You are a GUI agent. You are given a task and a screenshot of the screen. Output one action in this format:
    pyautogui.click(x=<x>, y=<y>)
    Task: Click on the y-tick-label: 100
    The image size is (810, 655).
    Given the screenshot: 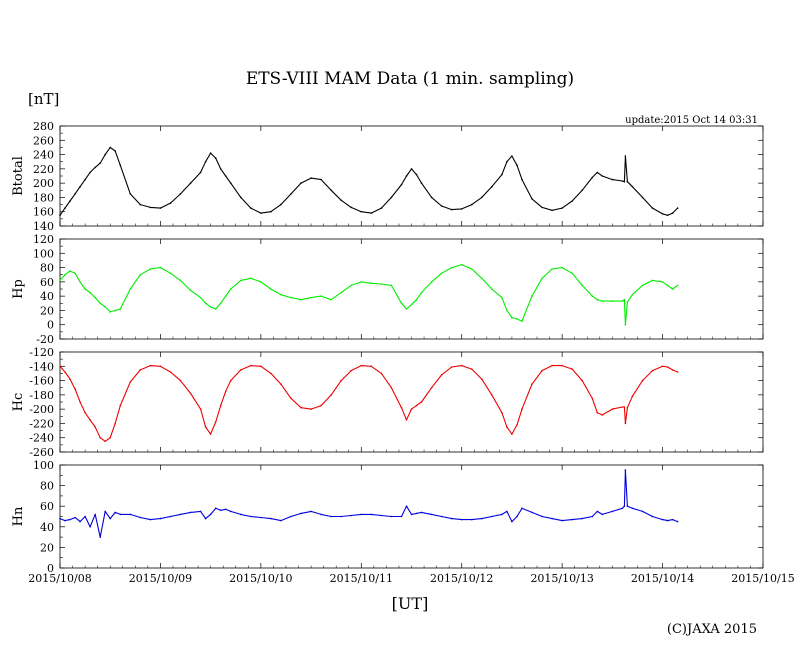 What is the action you would take?
    pyautogui.click(x=43, y=253)
    